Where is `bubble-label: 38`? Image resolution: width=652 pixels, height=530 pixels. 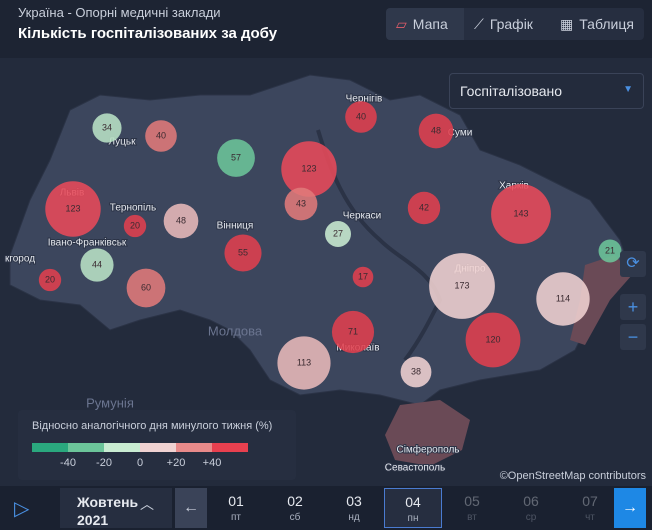
bubble-label: 38 is located at coordinates (416, 371).